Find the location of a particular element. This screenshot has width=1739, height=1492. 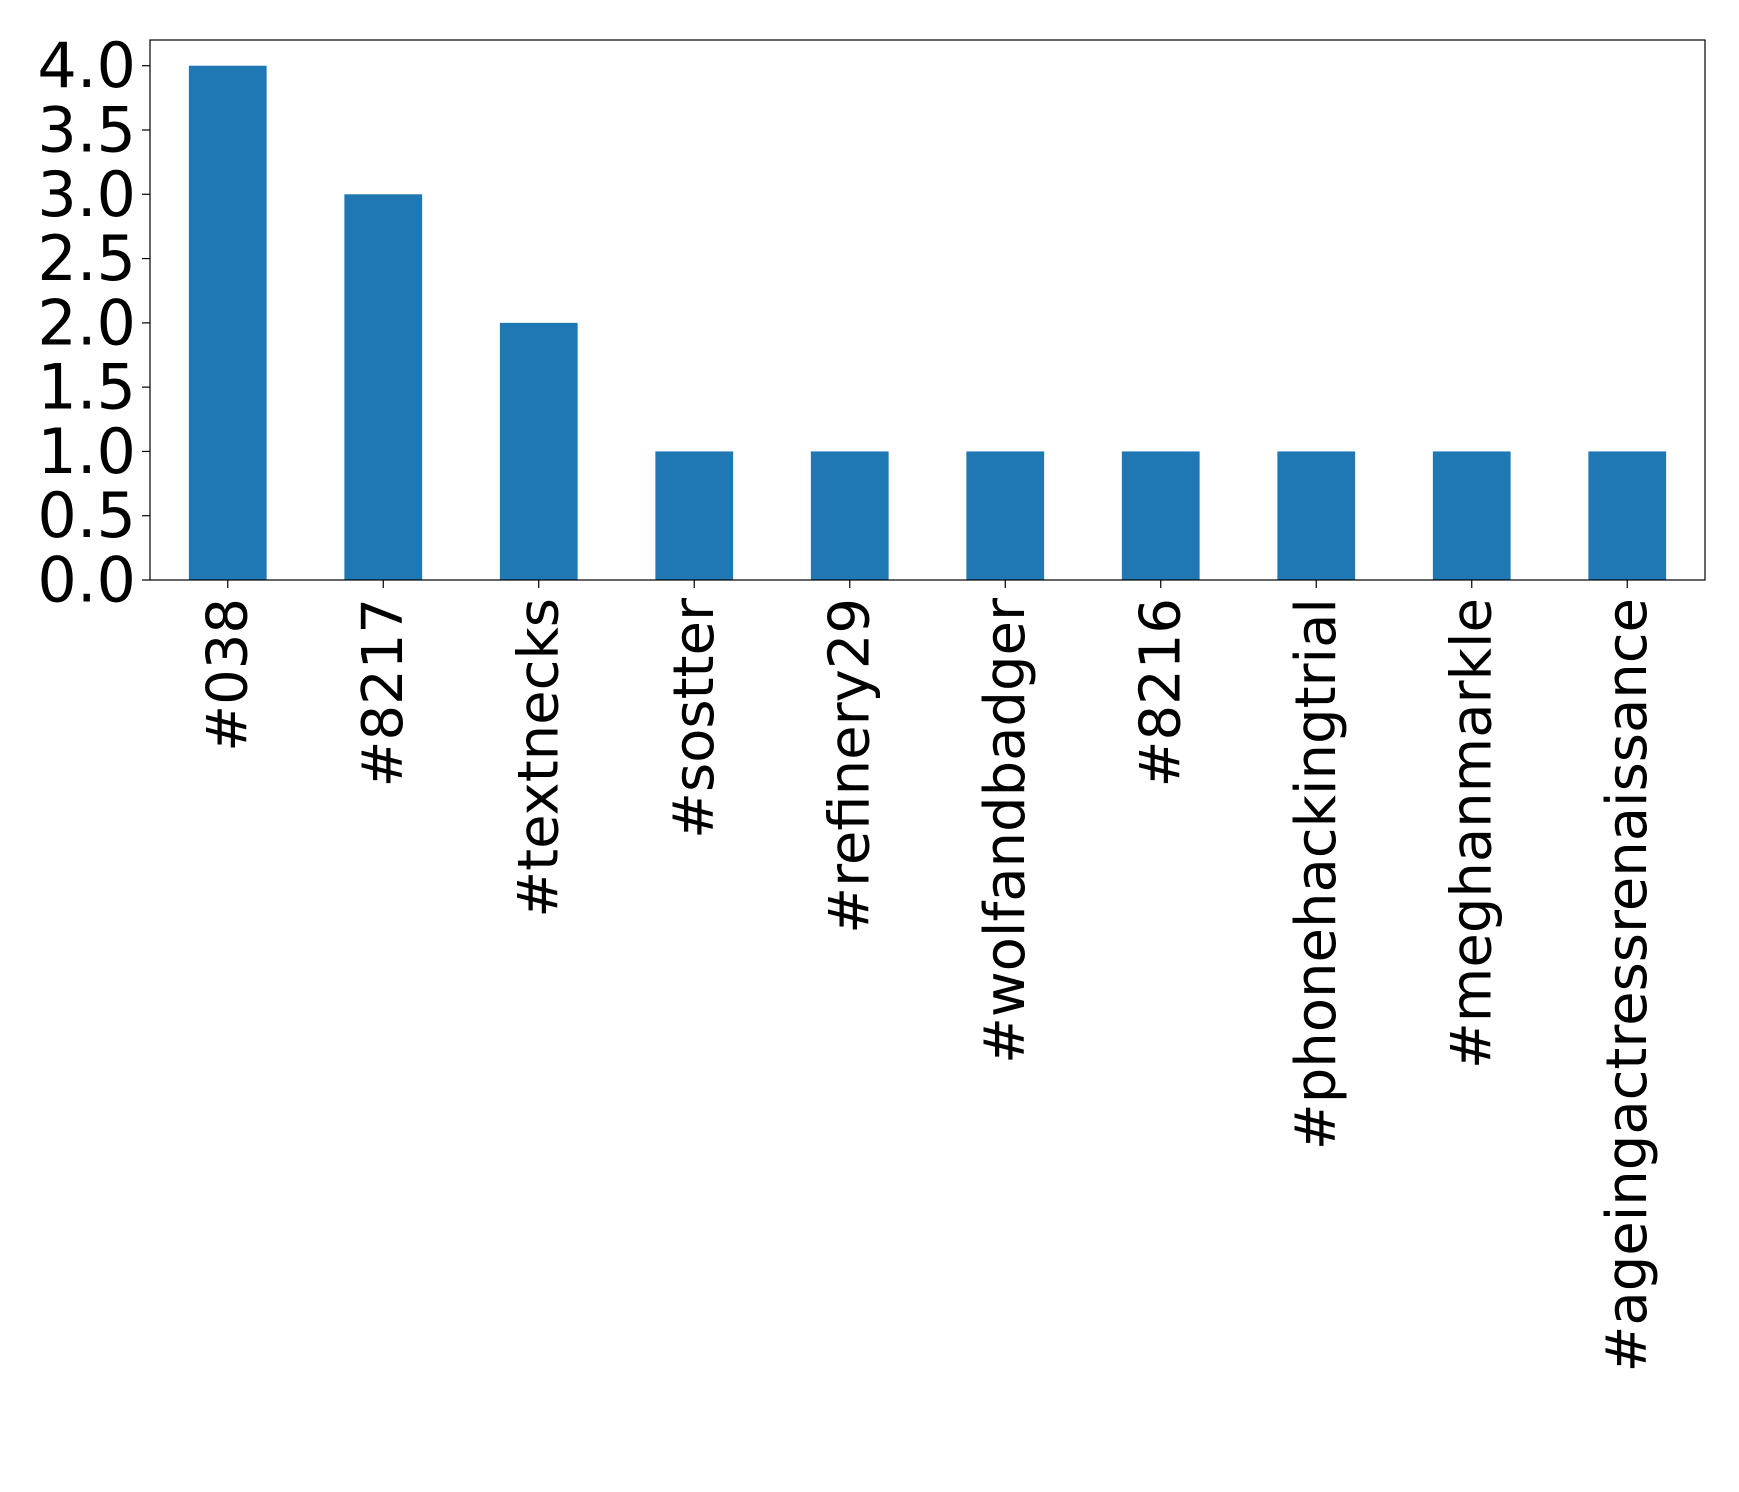

x-tick-label-2: #textnecks is located at coordinates (538, 758).